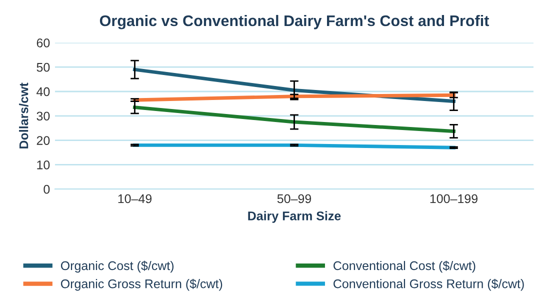 The width and height of the screenshot is (550, 305). I want to click on chart-title: Organic vs Conventional Dairy Farm's Cost and Profit, so click(295, 22).